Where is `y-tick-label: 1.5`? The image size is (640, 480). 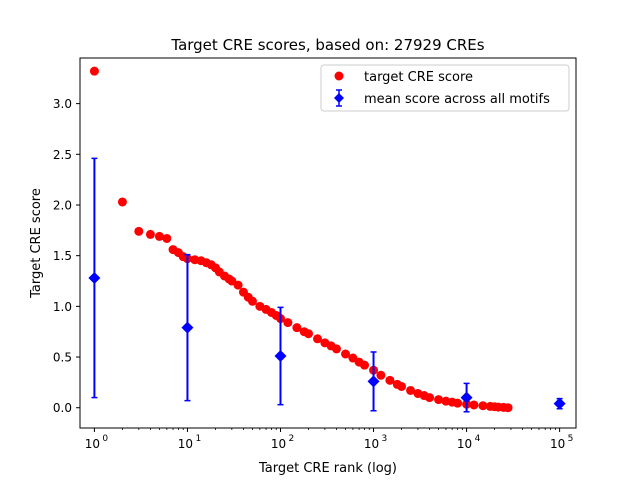 y-tick-label: 1.5 is located at coordinates (62, 256).